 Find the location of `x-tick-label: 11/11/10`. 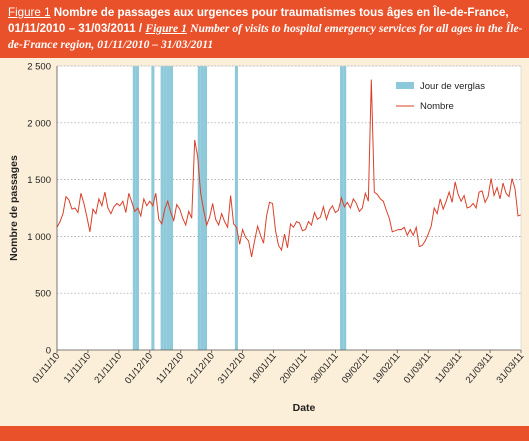

x-tick-label: 11/11/10 is located at coordinates (77, 368).